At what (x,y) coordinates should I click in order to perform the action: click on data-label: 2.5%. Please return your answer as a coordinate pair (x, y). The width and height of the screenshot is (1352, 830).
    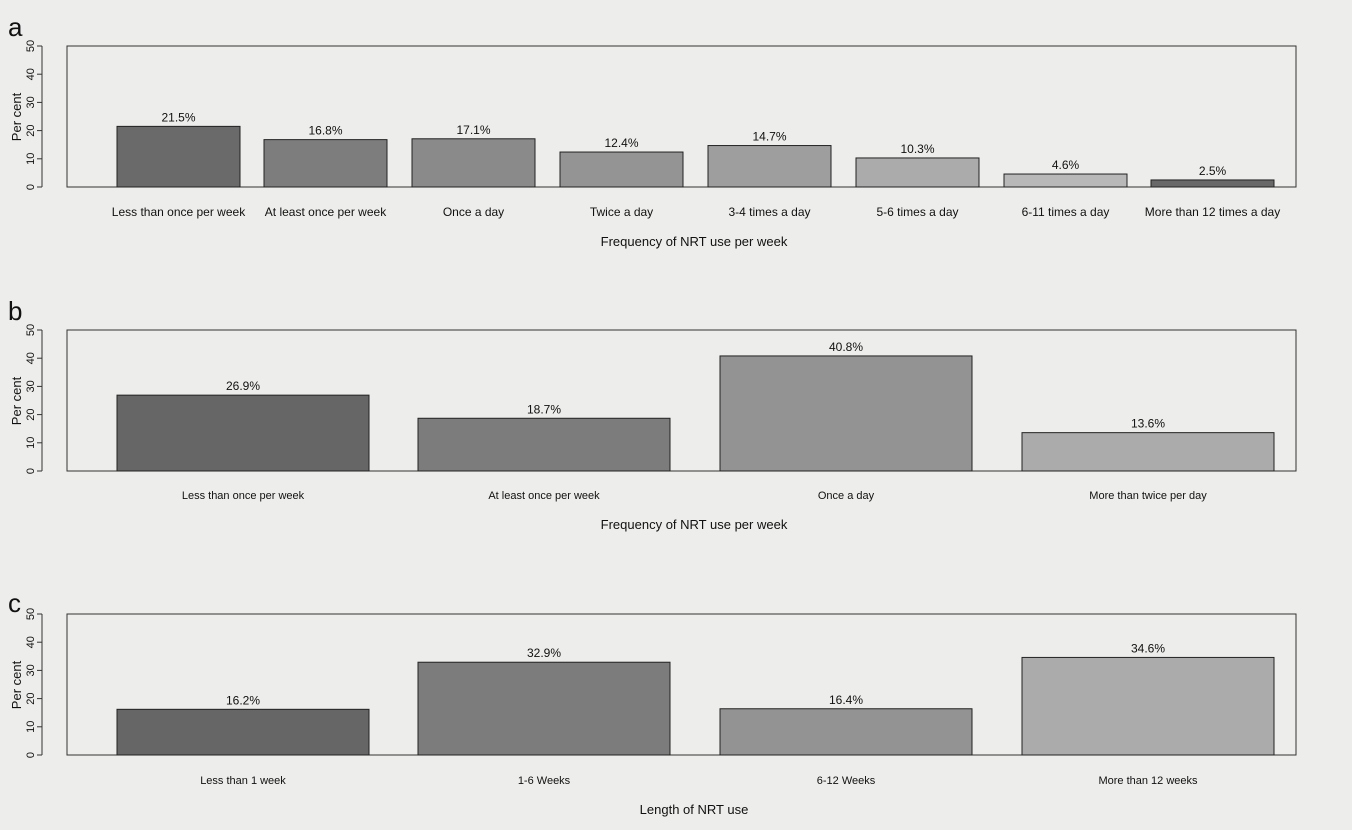
    Looking at the image, I should click on (1213, 171).